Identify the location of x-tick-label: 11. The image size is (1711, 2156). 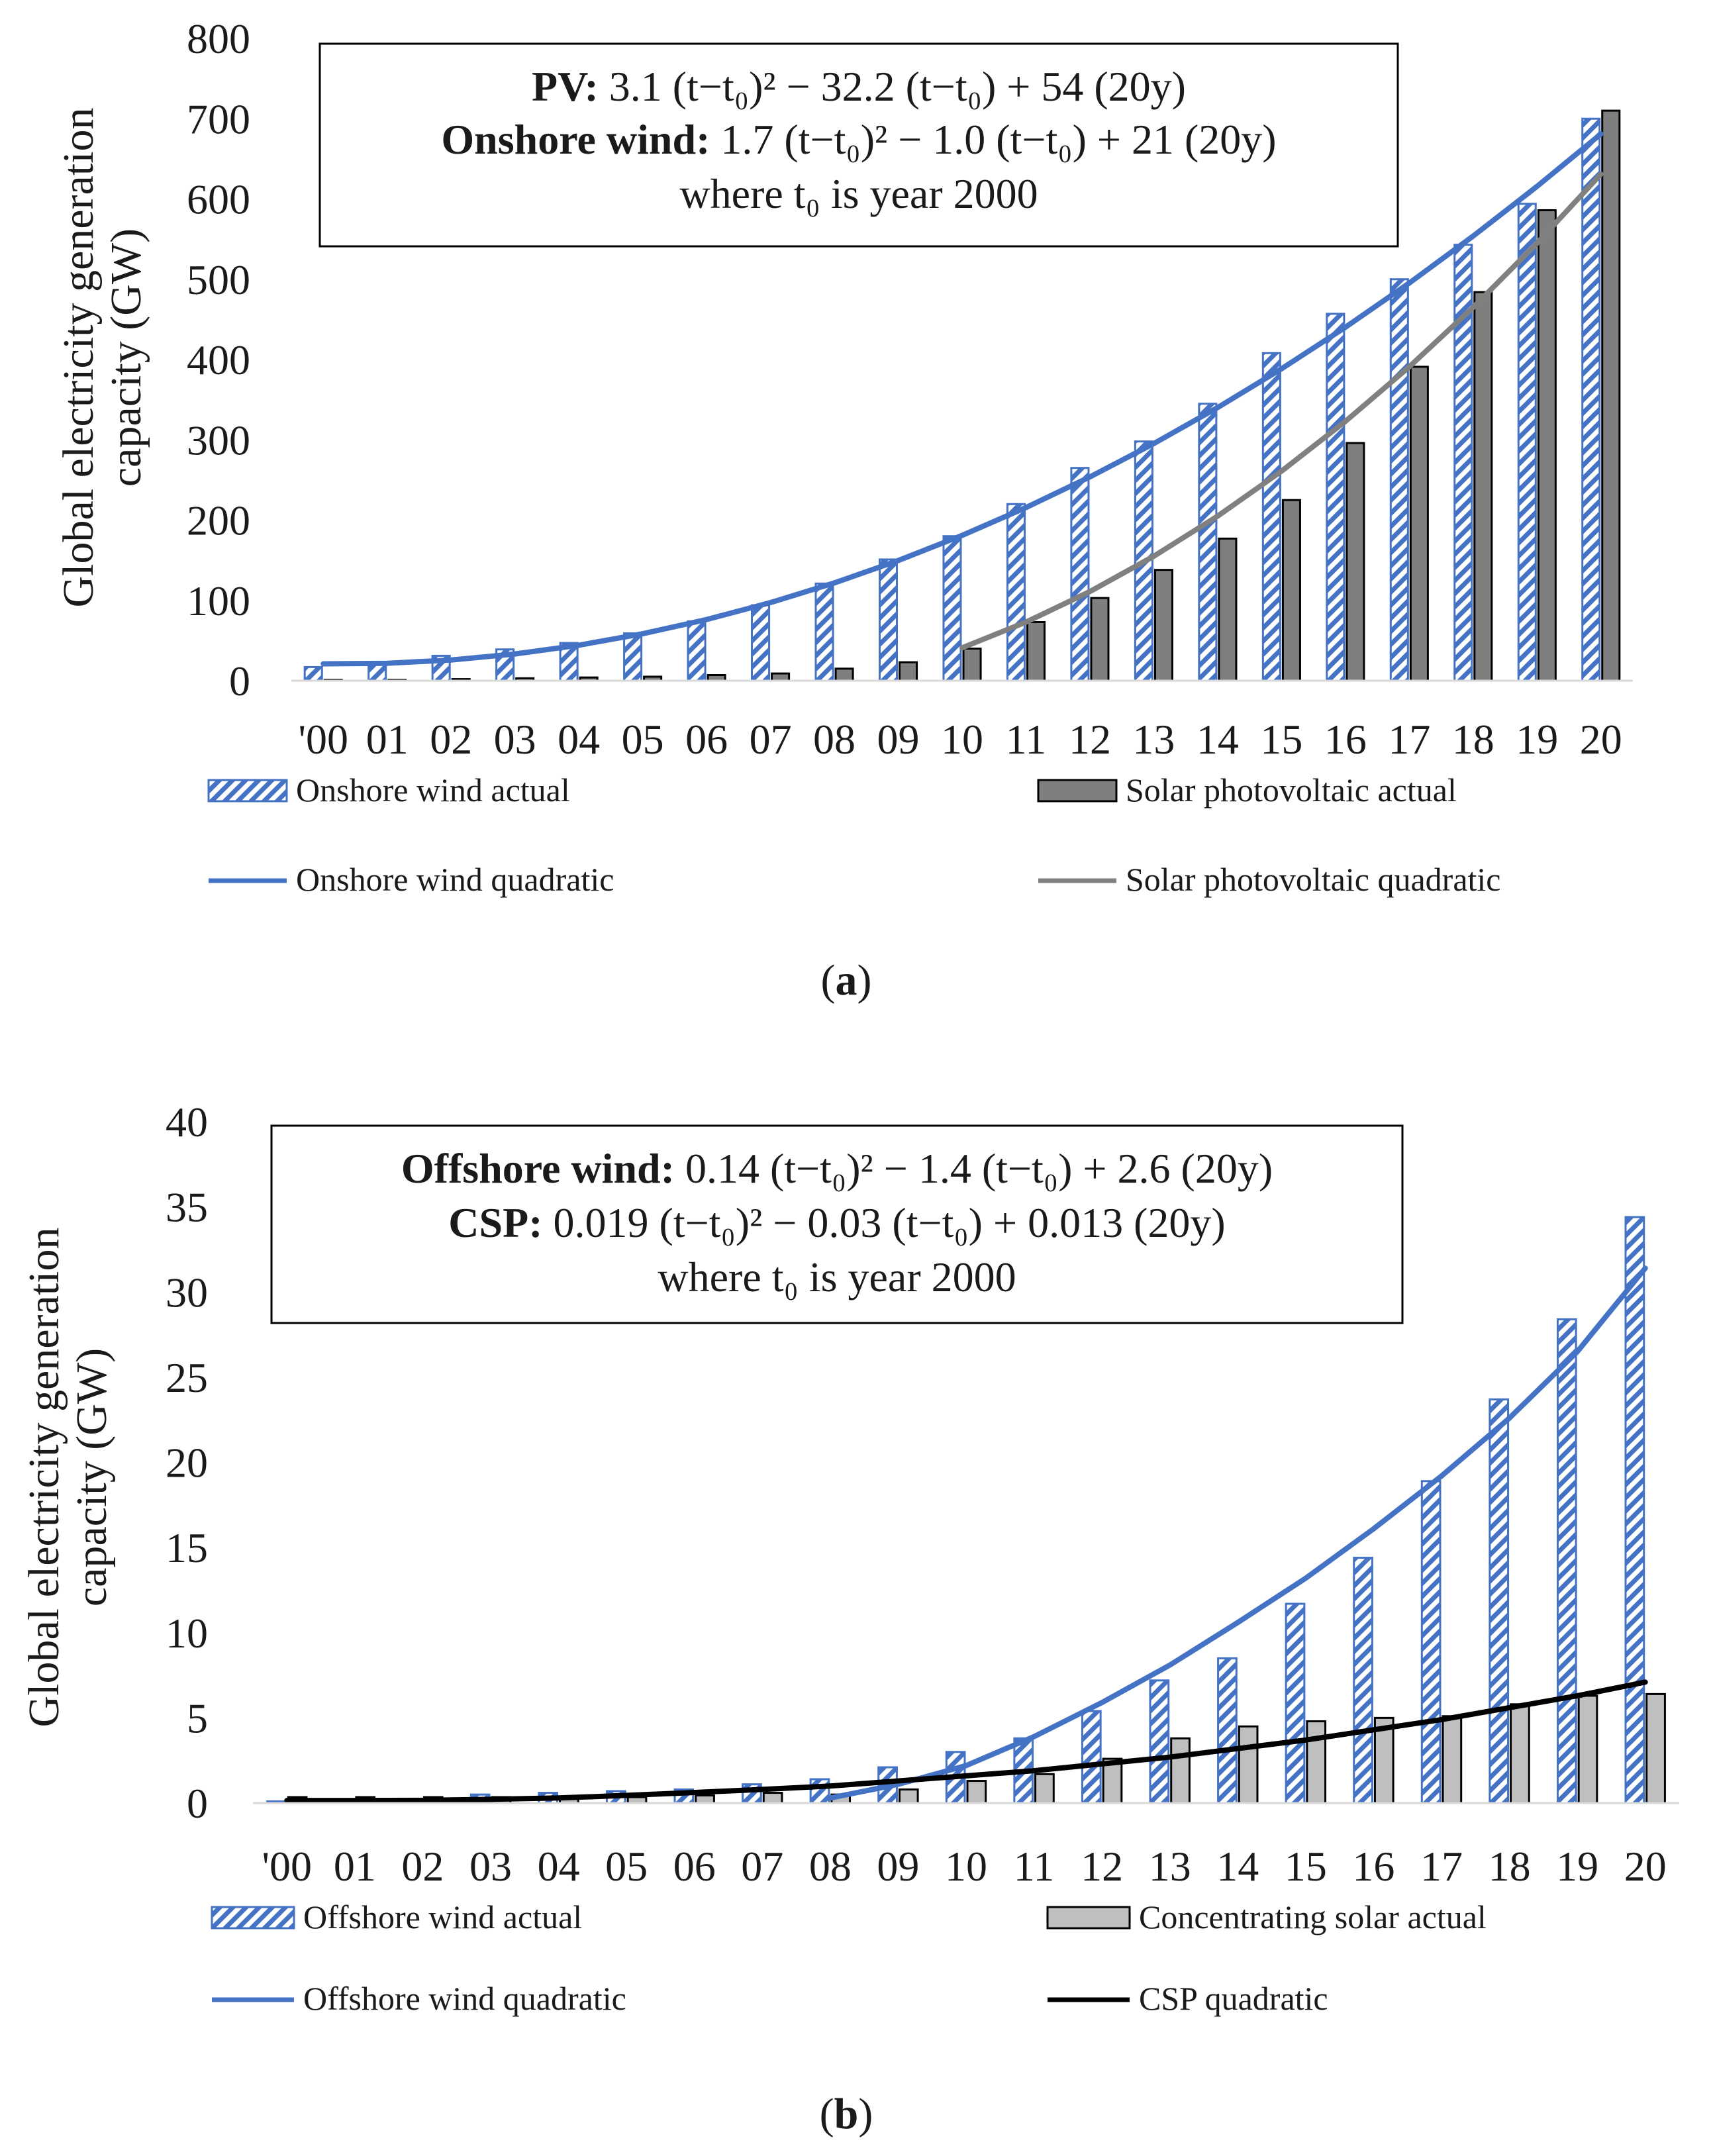
(1026, 739).